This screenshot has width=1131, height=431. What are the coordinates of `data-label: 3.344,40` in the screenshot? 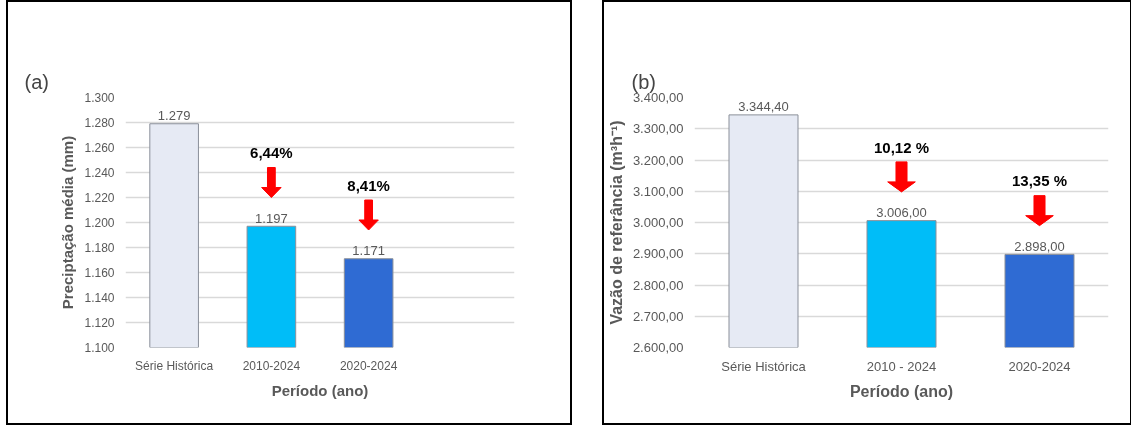 It's located at (763, 107).